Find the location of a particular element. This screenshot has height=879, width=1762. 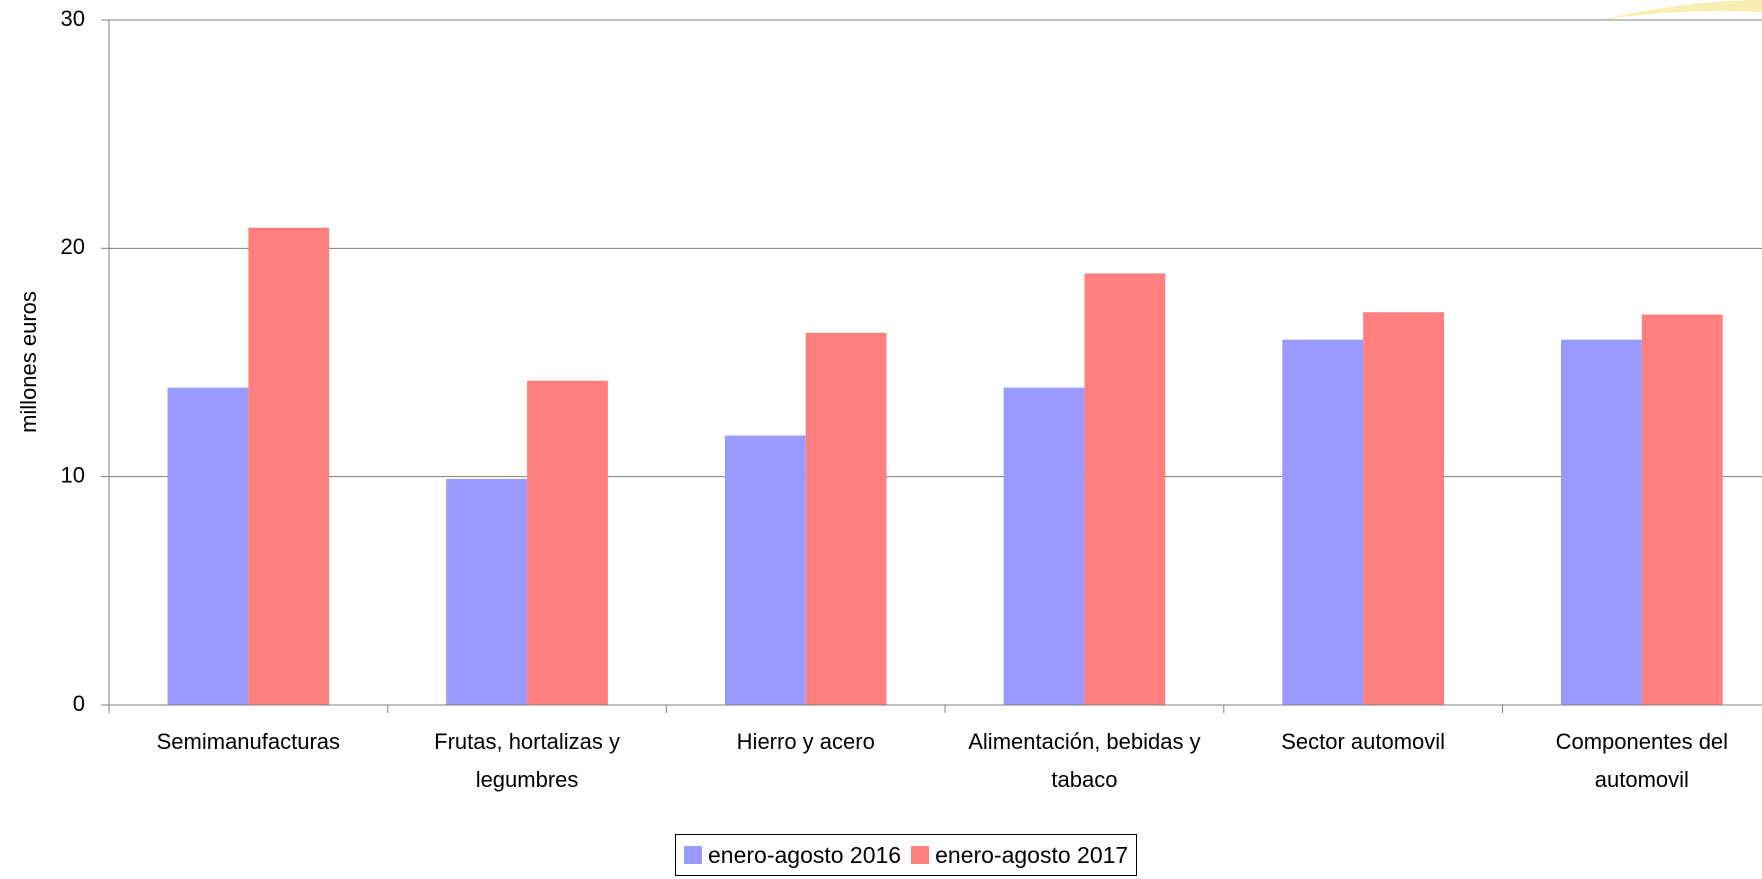

y-tick-label: 0 is located at coordinates (79, 703).